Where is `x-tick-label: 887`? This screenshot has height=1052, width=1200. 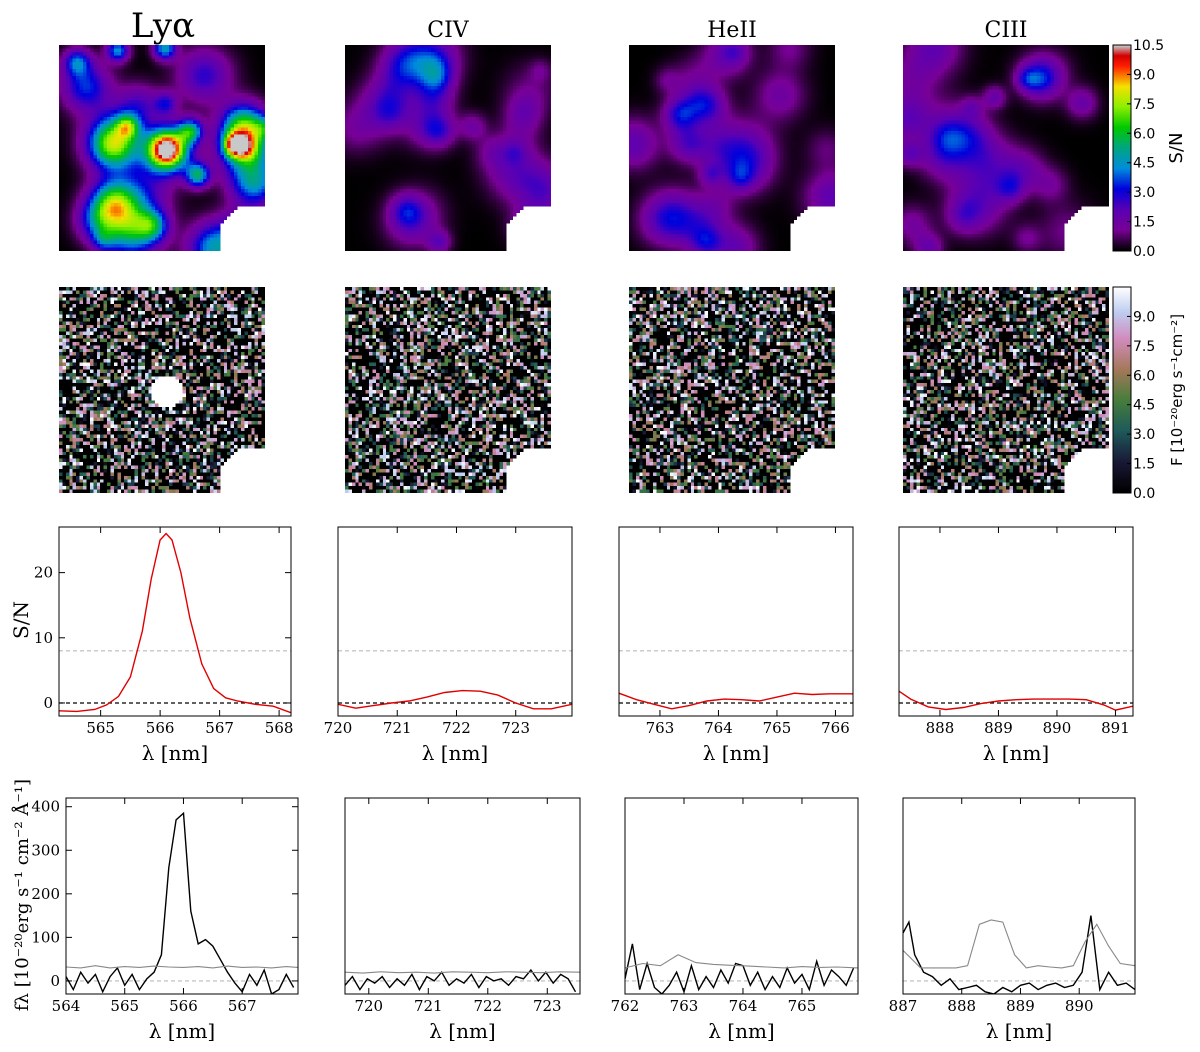 x-tick-label: 887 is located at coordinates (903, 1006).